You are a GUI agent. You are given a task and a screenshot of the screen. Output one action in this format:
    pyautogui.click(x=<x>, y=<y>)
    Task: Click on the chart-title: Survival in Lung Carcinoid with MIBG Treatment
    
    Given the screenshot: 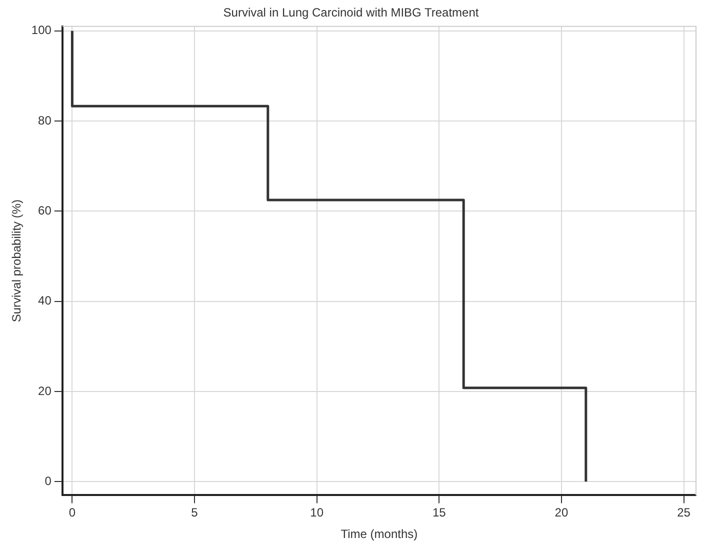 What is the action you would take?
    pyautogui.click(x=351, y=13)
    